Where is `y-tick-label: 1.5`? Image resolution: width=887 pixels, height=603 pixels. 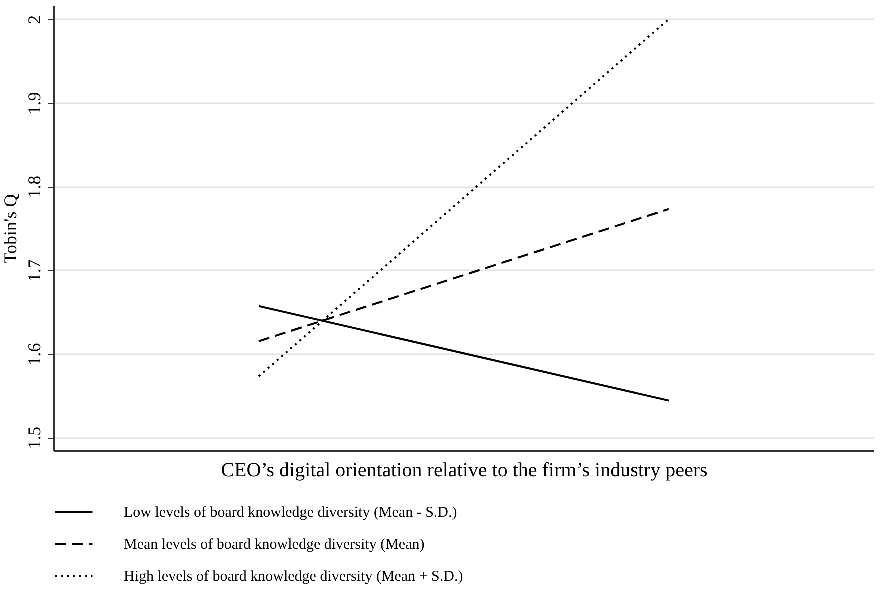 y-tick-label: 1.5 is located at coordinates (34, 438).